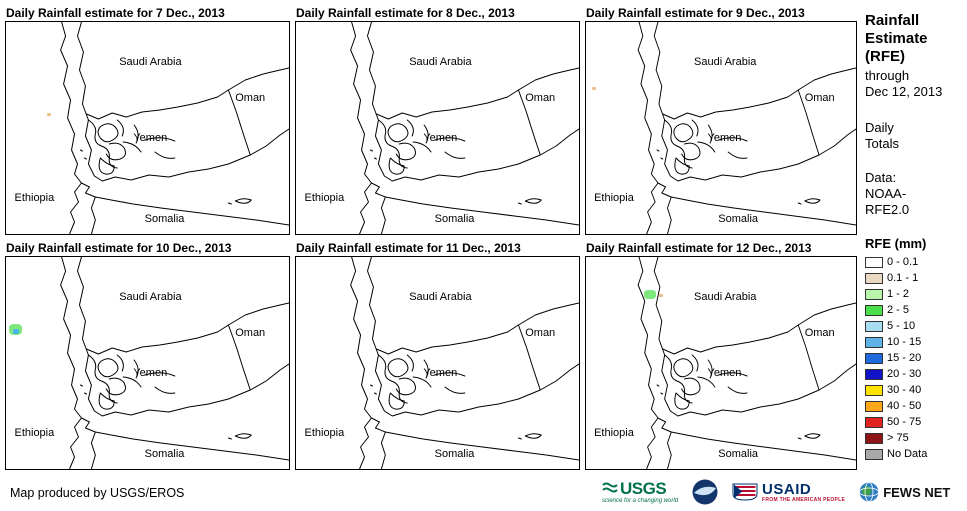 The height and width of the screenshot is (511, 967). What do you see at coordinates (903, 261) in the screenshot?
I see `legend-label: 0 - 0.1` at bounding box center [903, 261].